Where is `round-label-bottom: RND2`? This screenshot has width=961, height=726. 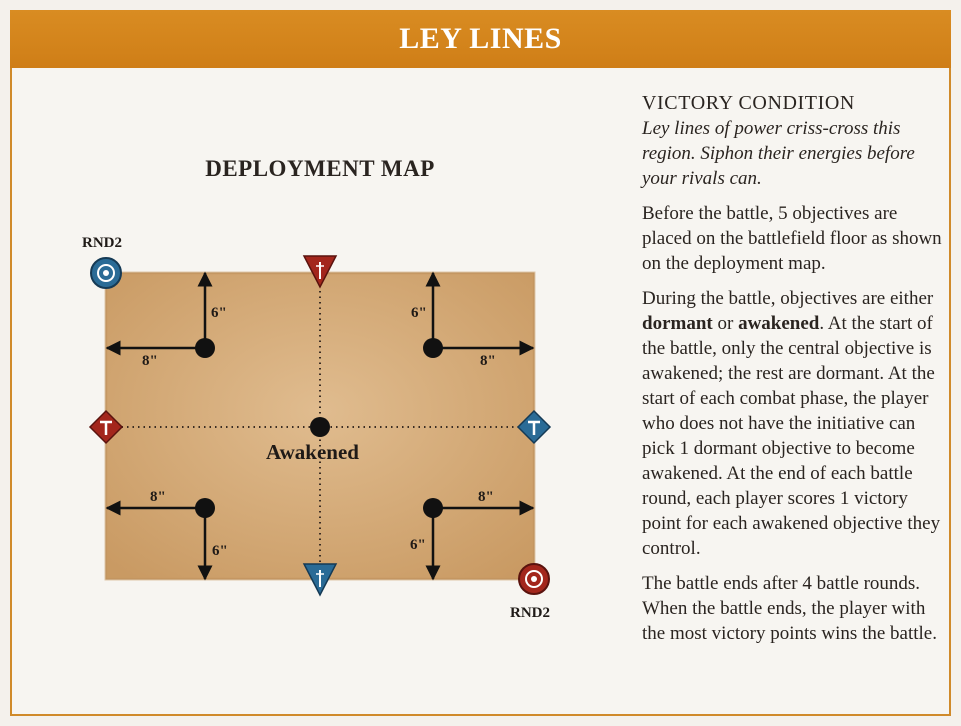
round-label-bottom: RND2 is located at coordinates (530, 613).